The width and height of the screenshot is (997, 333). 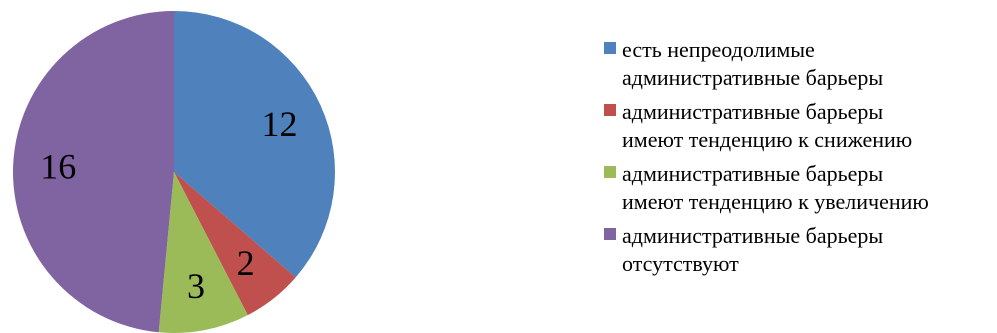 I want to click on legend-label: административные барьеры отсутствуют, so click(x=753, y=249).